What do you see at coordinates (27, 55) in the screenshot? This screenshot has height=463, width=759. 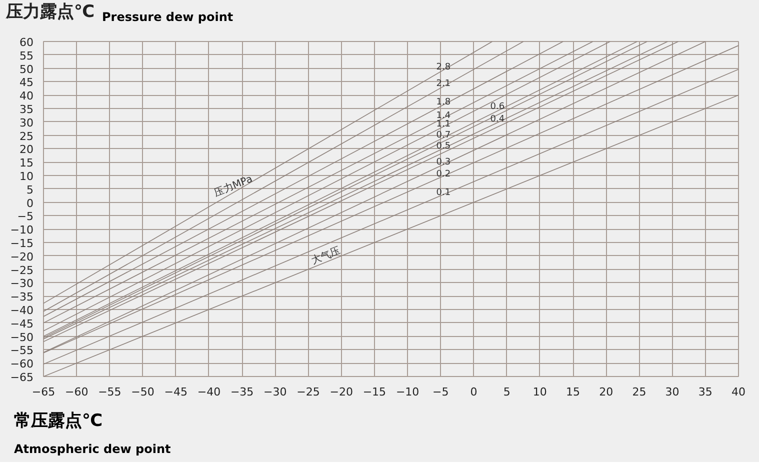 I see `y-tick-label: 55` at bounding box center [27, 55].